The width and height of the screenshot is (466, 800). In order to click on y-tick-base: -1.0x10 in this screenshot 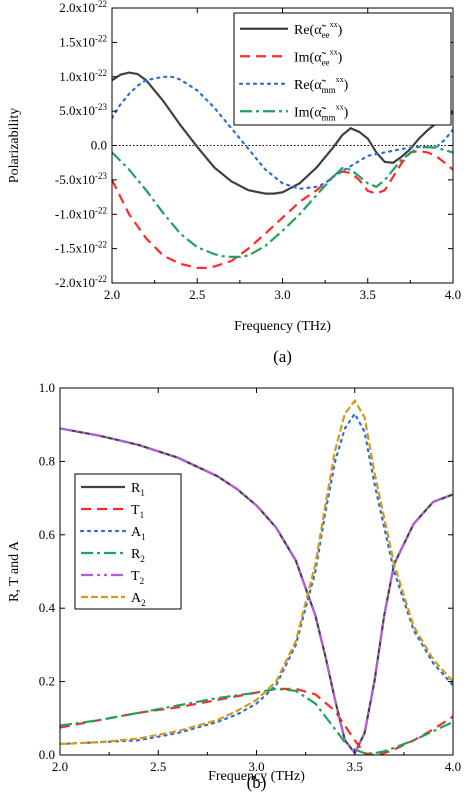, I will do `click(75, 213)`.